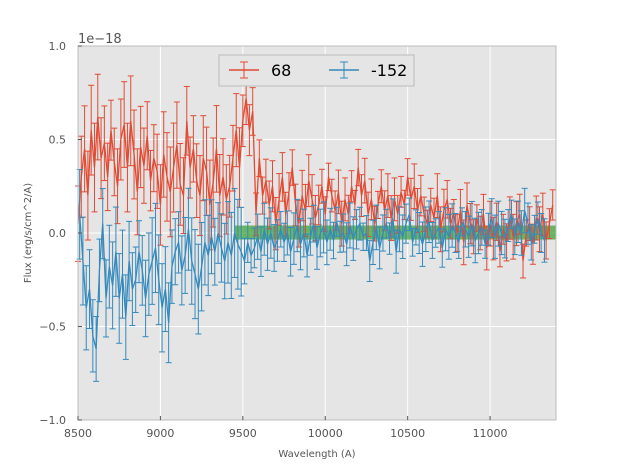  What do you see at coordinates (316, 70) in the screenshot?
I see `legend: 68 -152` at bounding box center [316, 70].